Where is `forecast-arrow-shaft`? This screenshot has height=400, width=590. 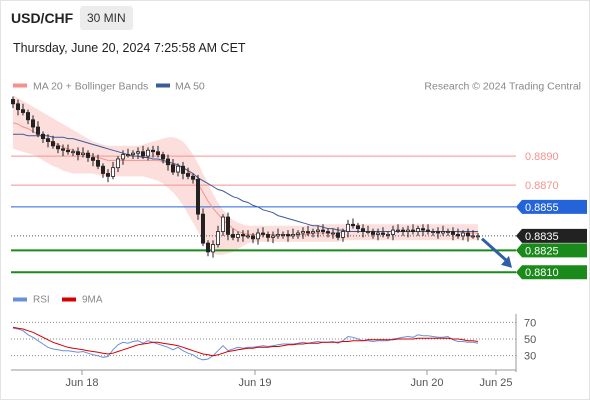 forecast-arrow-shaft is located at coordinates (495, 250).